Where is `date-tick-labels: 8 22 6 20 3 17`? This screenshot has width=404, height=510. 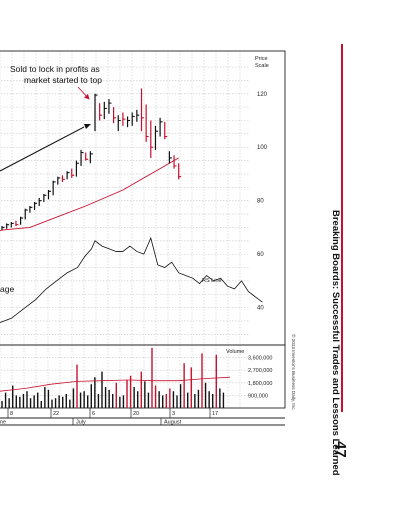
date-tick-labels: 8 22 6 20 3 17 is located at coordinates (112, 413).